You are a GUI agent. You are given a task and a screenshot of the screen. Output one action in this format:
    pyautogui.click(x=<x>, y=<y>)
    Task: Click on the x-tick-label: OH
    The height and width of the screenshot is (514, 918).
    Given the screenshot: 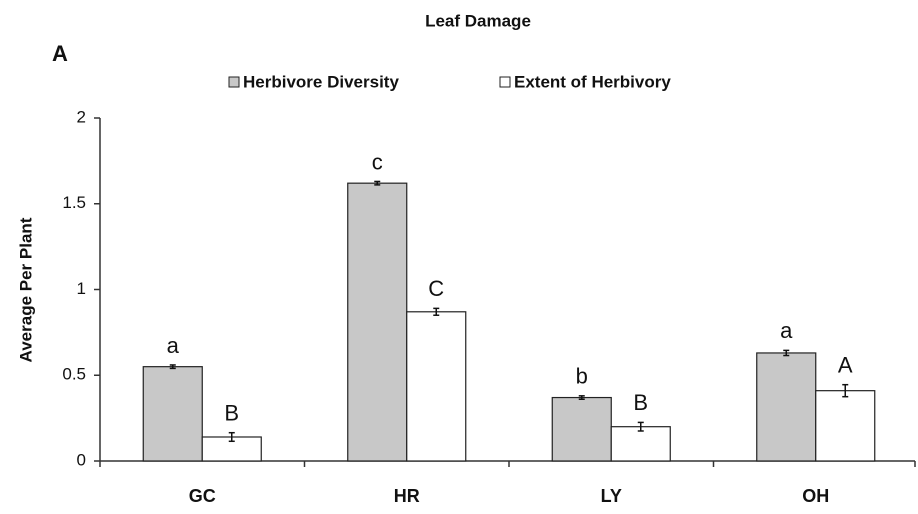 What is the action you would take?
    pyautogui.click(x=815, y=496)
    